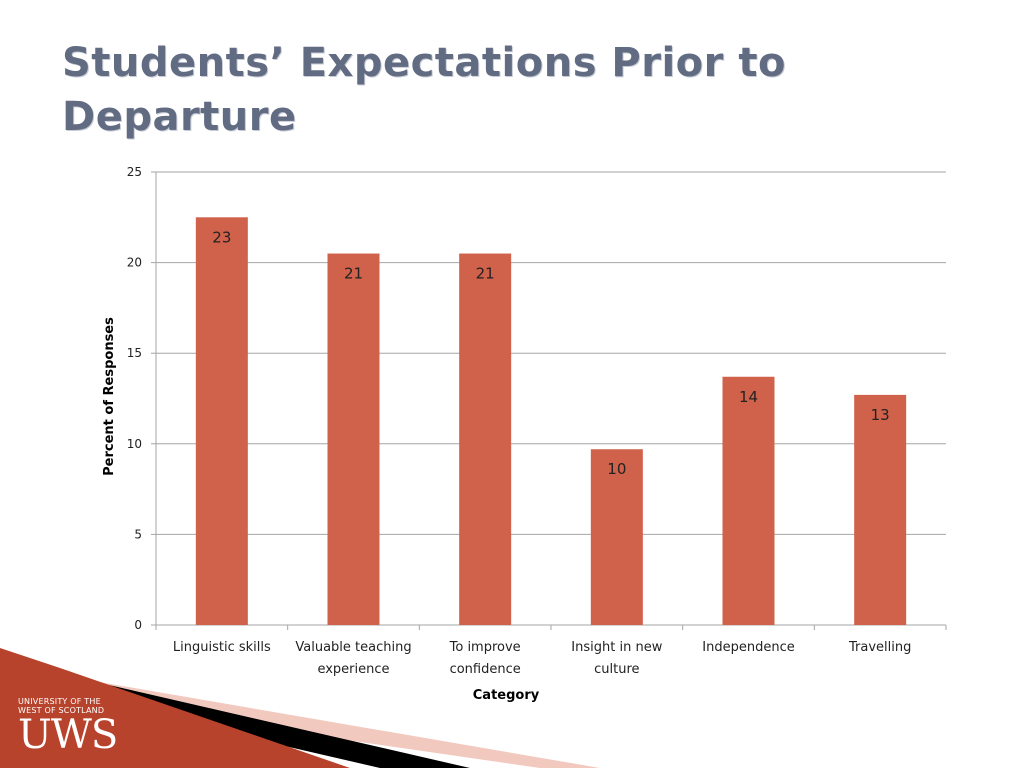 Image resolution: width=1024 pixels, height=768 pixels. I want to click on x-tick-label: Travelling, so click(879, 647).